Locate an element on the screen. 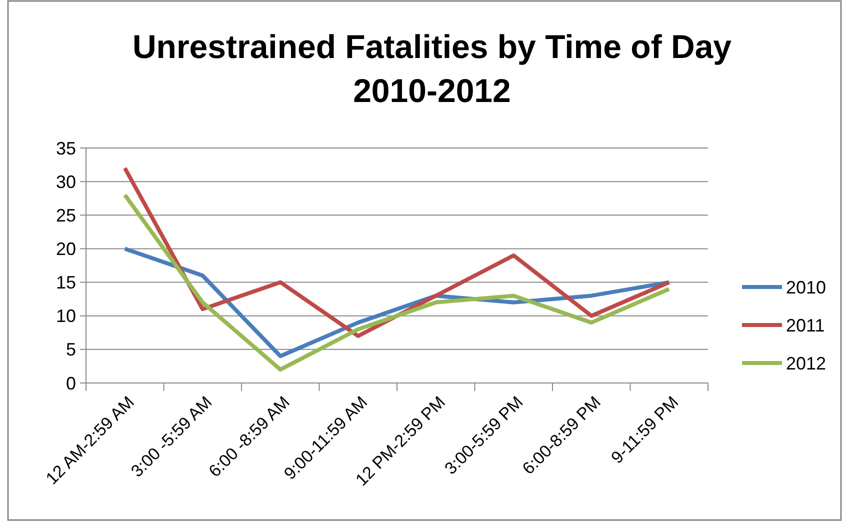  y-tick-label: 0 is located at coordinates (71, 383).